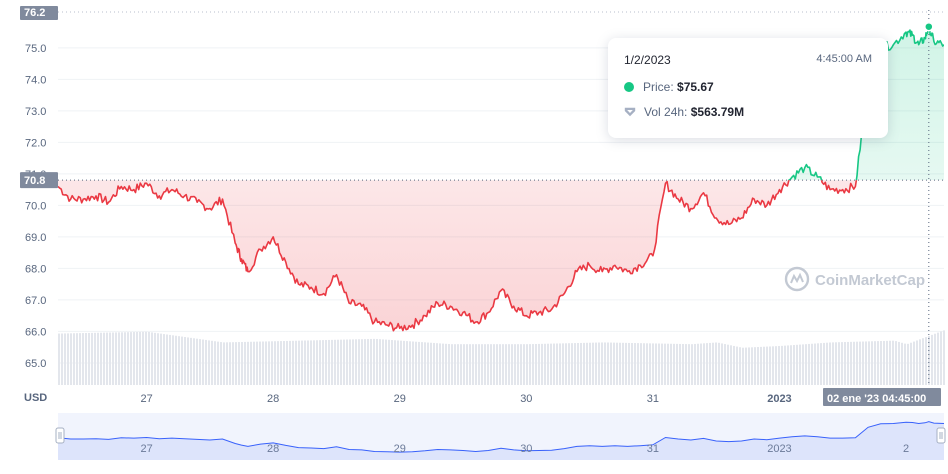 This screenshot has height=474, width=948. I want to click on current-price-flag: 76.2, so click(39, 13).